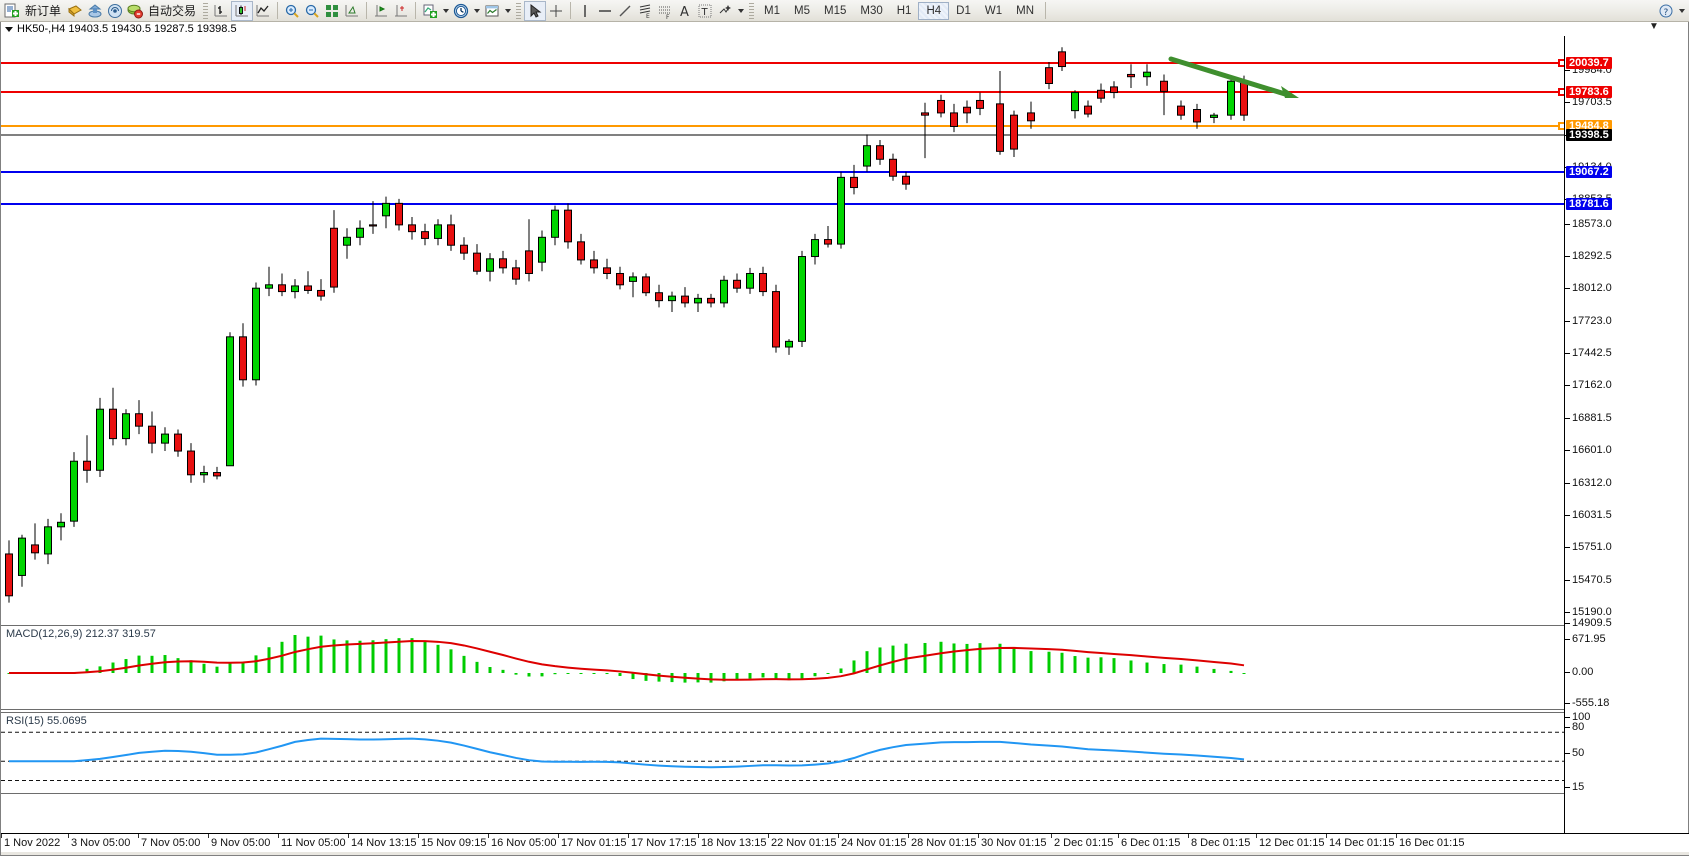 The image size is (1689, 856). I want to click on periods-caret-icon, so click(477, 10).